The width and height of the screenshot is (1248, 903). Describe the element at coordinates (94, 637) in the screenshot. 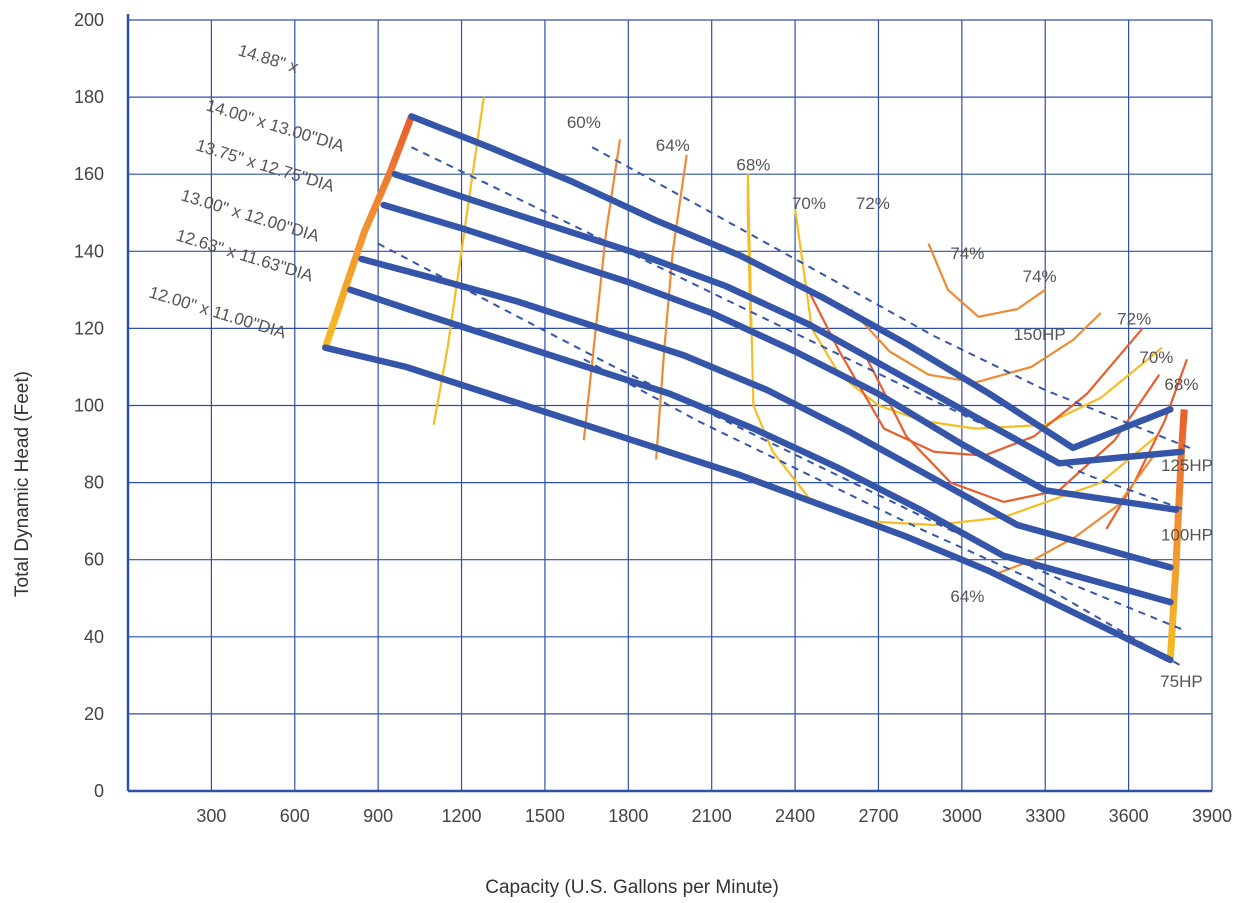

I see `y-tick-label: 40` at that location.